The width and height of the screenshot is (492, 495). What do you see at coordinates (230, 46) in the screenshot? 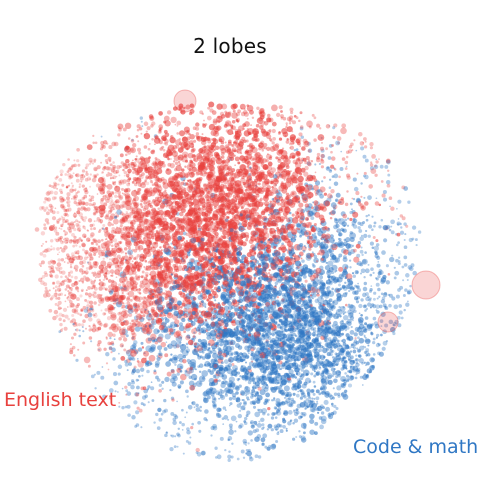
I see `figure-title: 2 lobes` at bounding box center [230, 46].